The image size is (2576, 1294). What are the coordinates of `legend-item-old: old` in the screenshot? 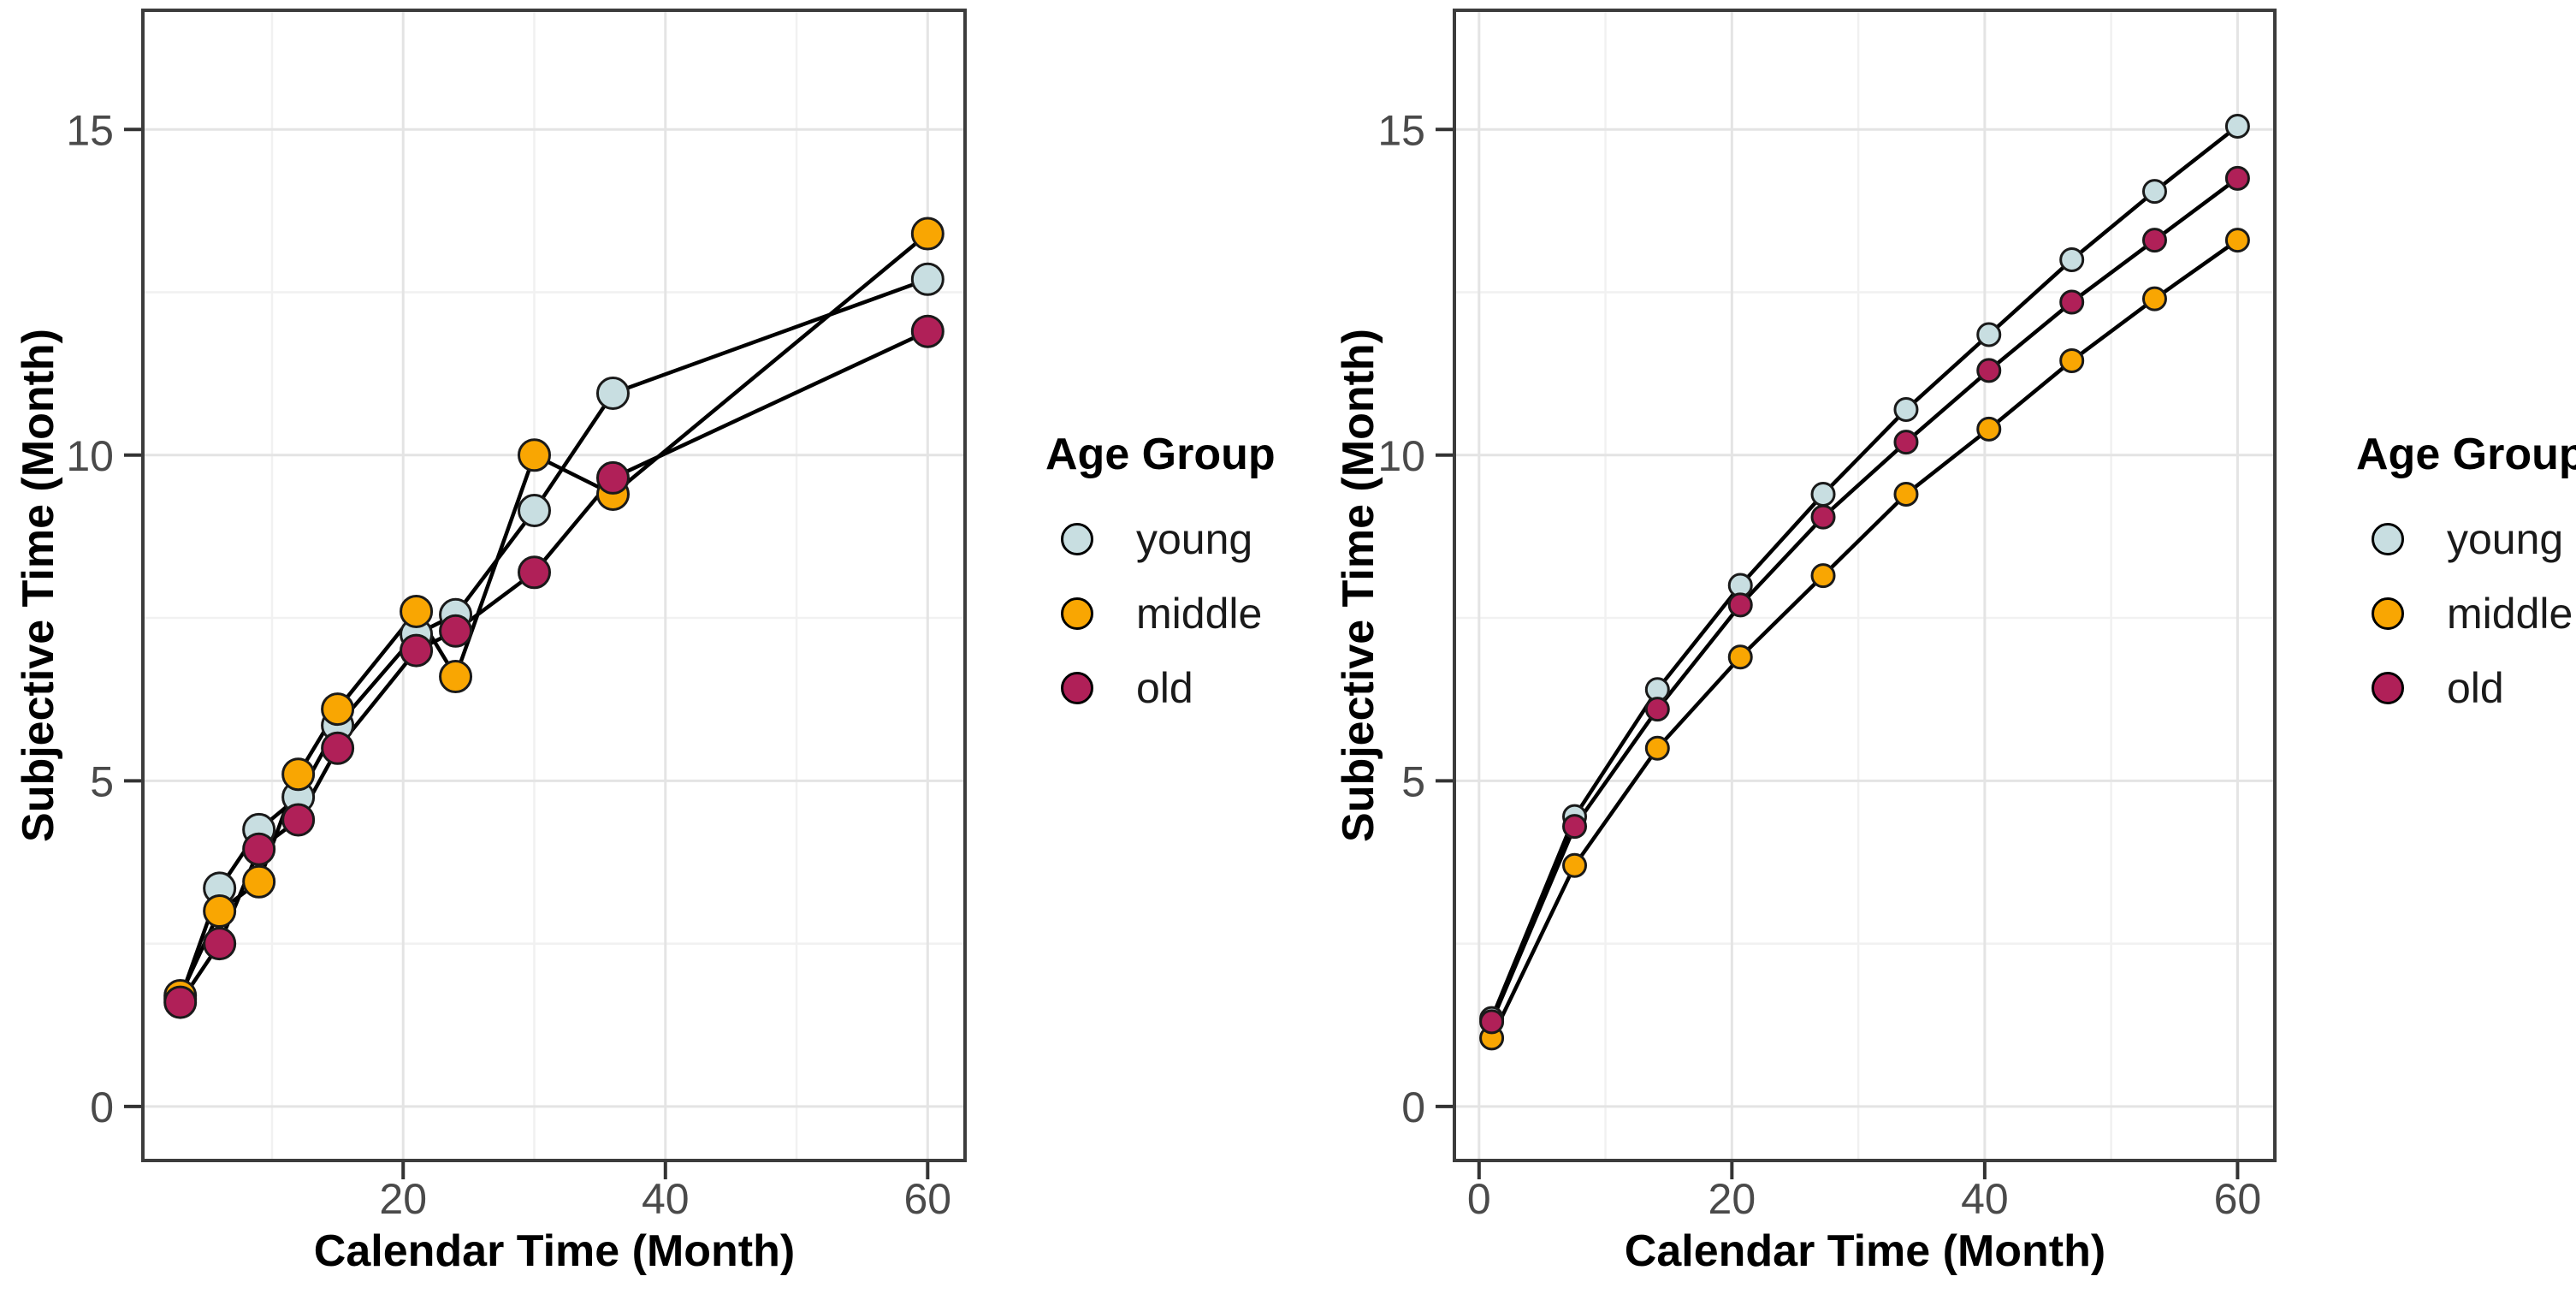 It's located at (1173, 688).